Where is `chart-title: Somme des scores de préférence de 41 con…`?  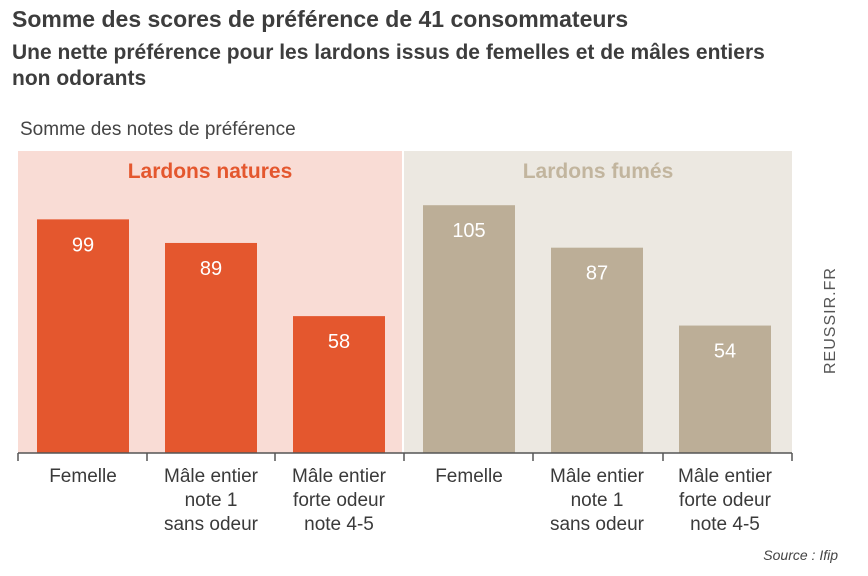 chart-title: Somme des scores de préférence de 41 con… is located at coordinates (320, 19).